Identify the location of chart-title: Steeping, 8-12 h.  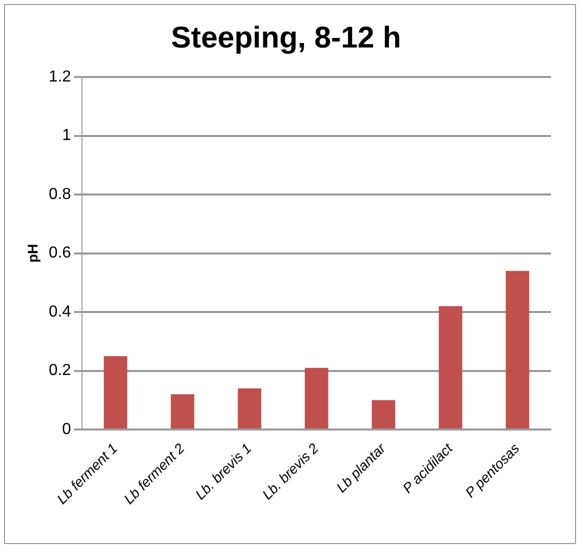
(286, 37).